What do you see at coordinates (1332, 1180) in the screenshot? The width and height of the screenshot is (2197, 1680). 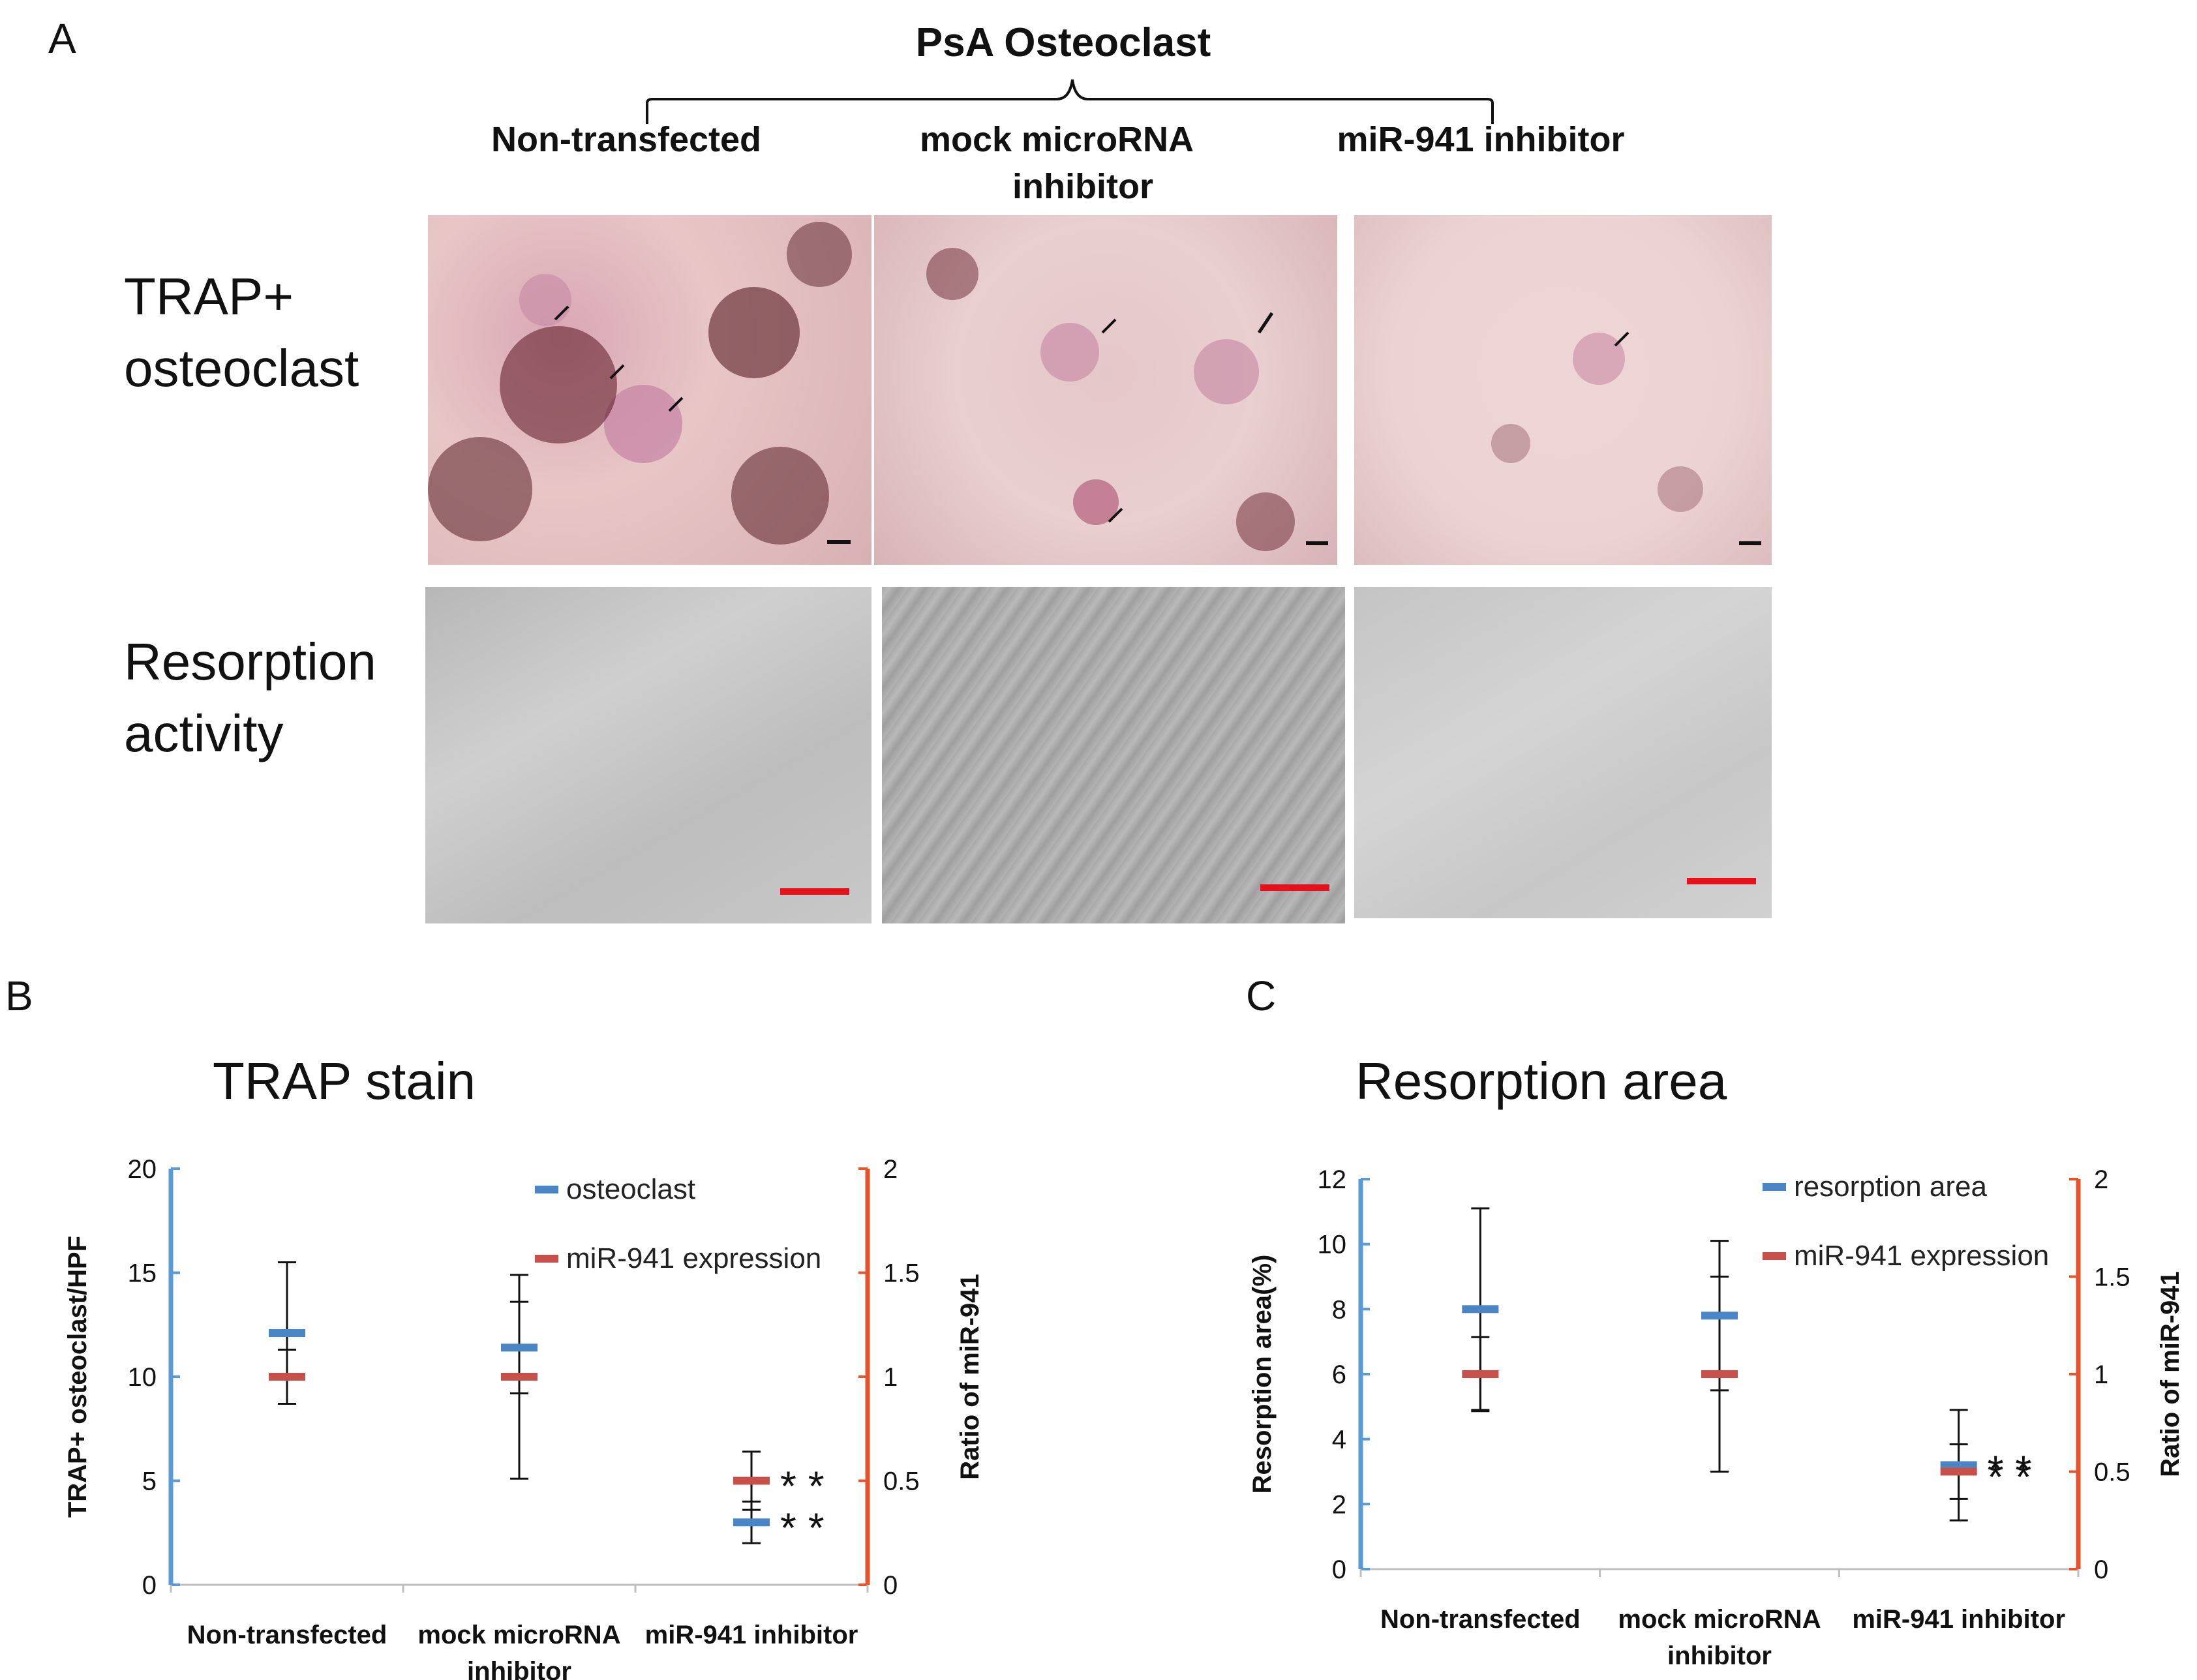 I see `left-tick-label: 12` at bounding box center [1332, 1180].